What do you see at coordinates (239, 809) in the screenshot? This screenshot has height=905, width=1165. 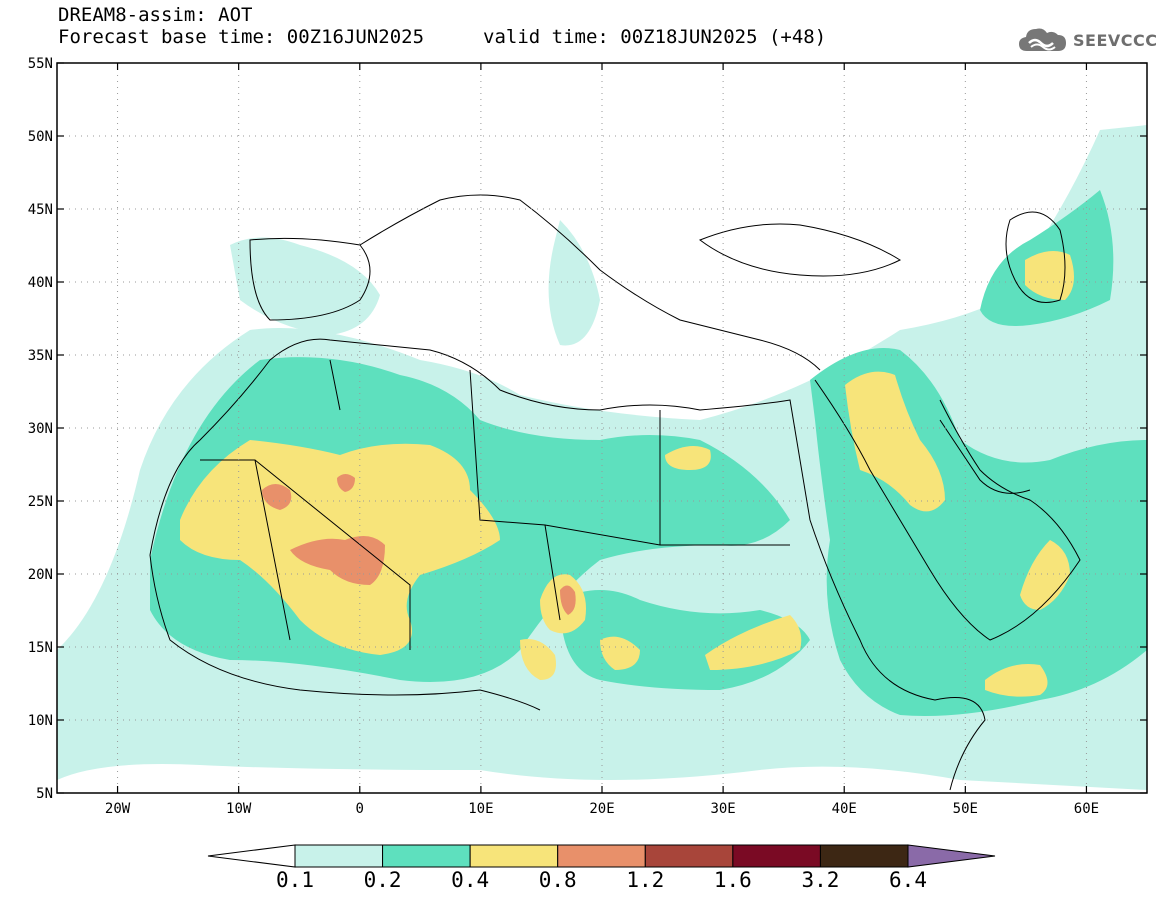 I see `lon-tick-label: 10W` at bounding box center [239, 809].